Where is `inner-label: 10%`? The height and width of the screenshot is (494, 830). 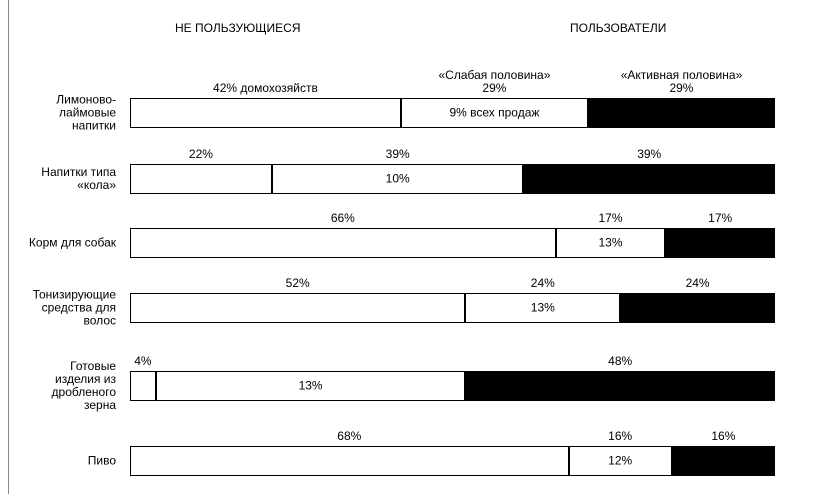 inner-label: 10% is located at coordinates (397, 178).